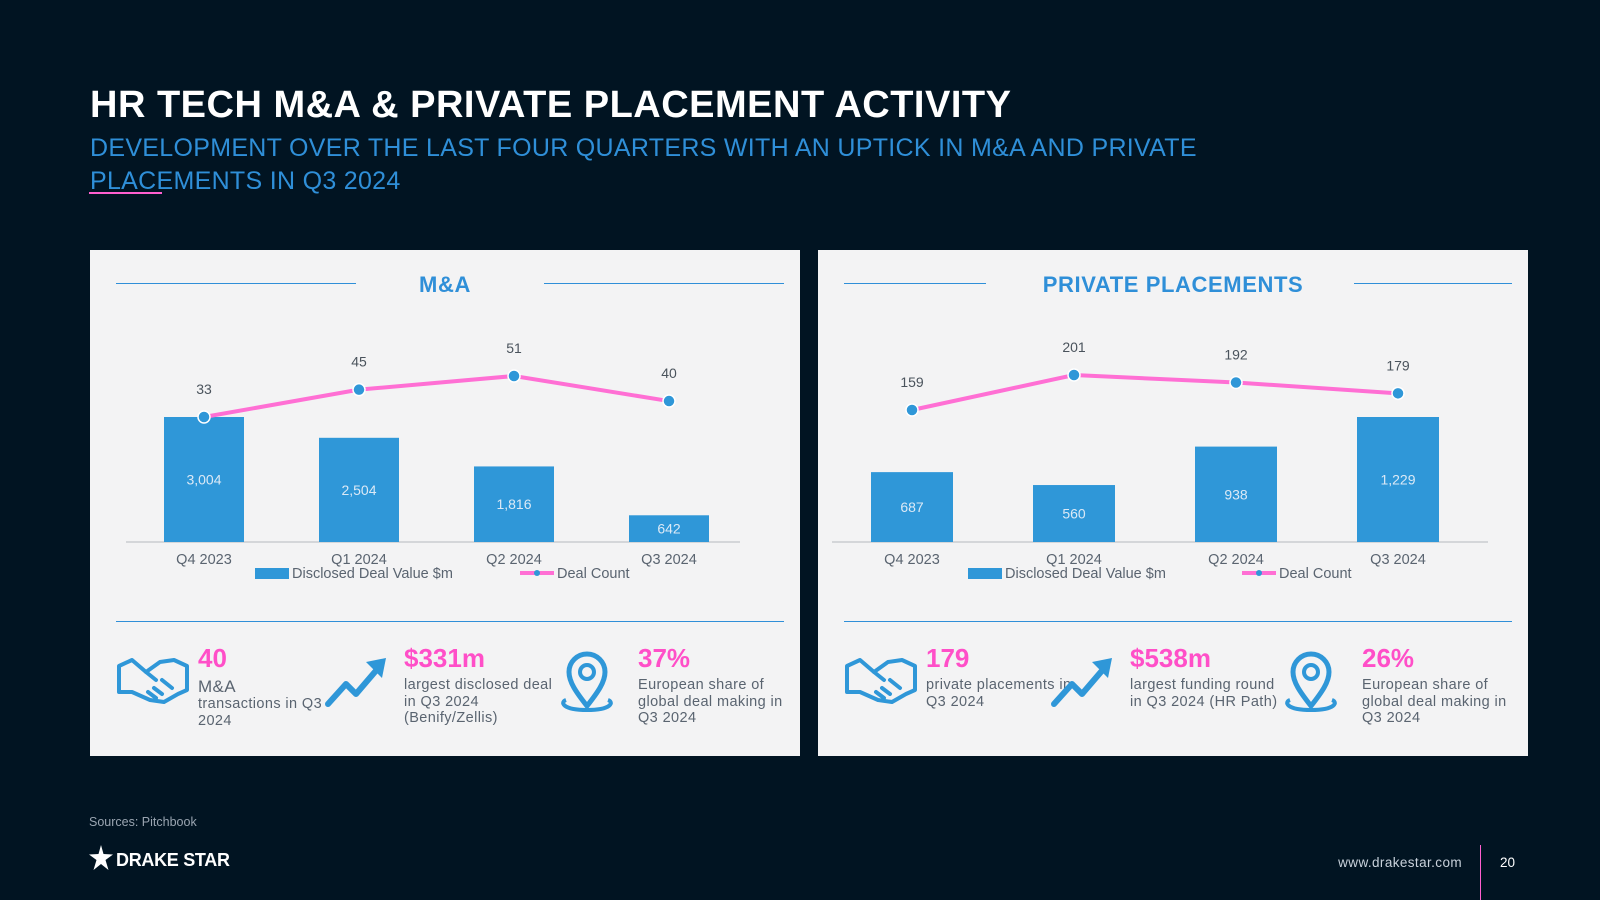 This screenshot has height=900, width=1600. What do you see at coordinates (1400, 862) in the screenshot?
I see `website-link: www.drakestar.com` at bounding box center [1400, 862].